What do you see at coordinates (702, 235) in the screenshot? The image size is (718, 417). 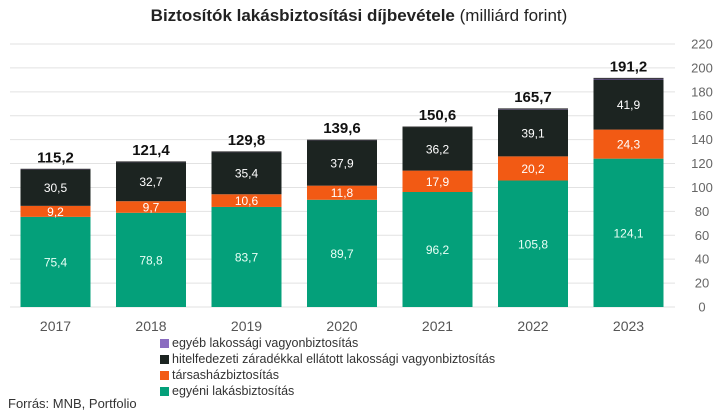 I see `y-tick-label: 60` at bounding box center [702, 235].